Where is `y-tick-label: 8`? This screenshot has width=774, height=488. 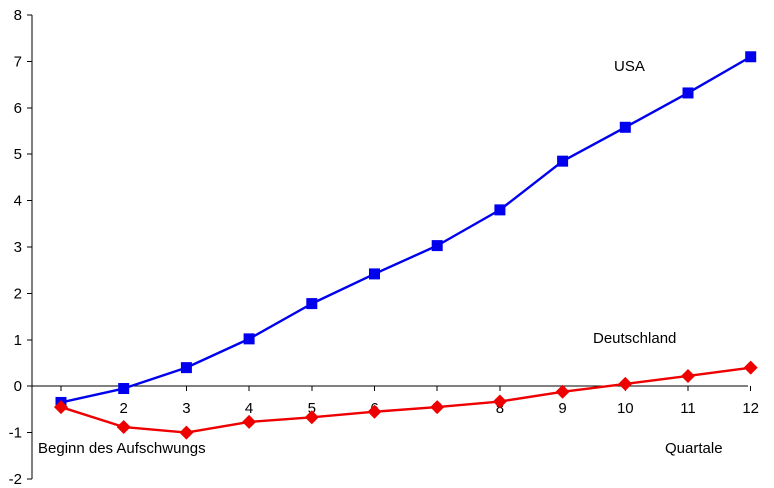 y-tick-label: 8 is located at coordinates (18, 15).